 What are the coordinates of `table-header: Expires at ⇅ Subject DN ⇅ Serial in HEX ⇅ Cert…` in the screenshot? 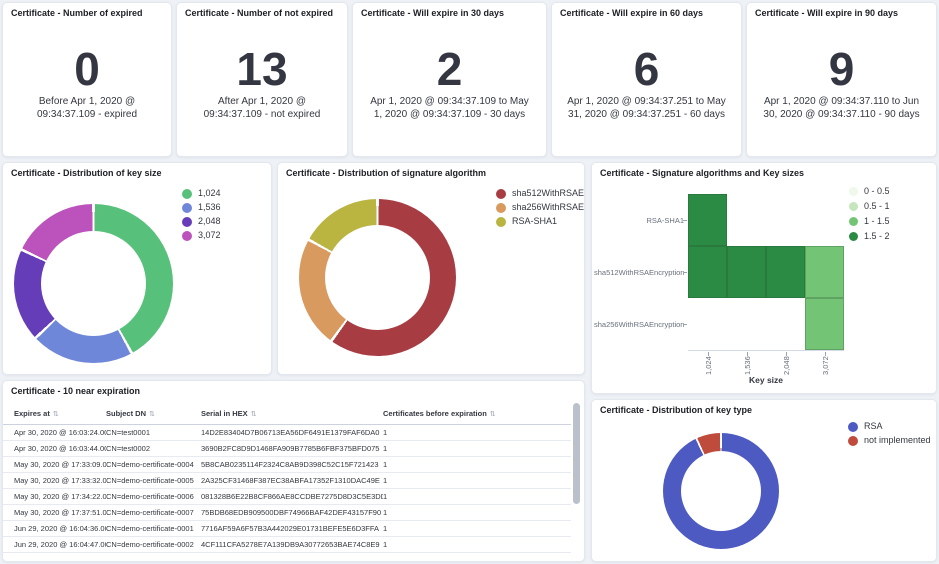 It's located at (287, 414).